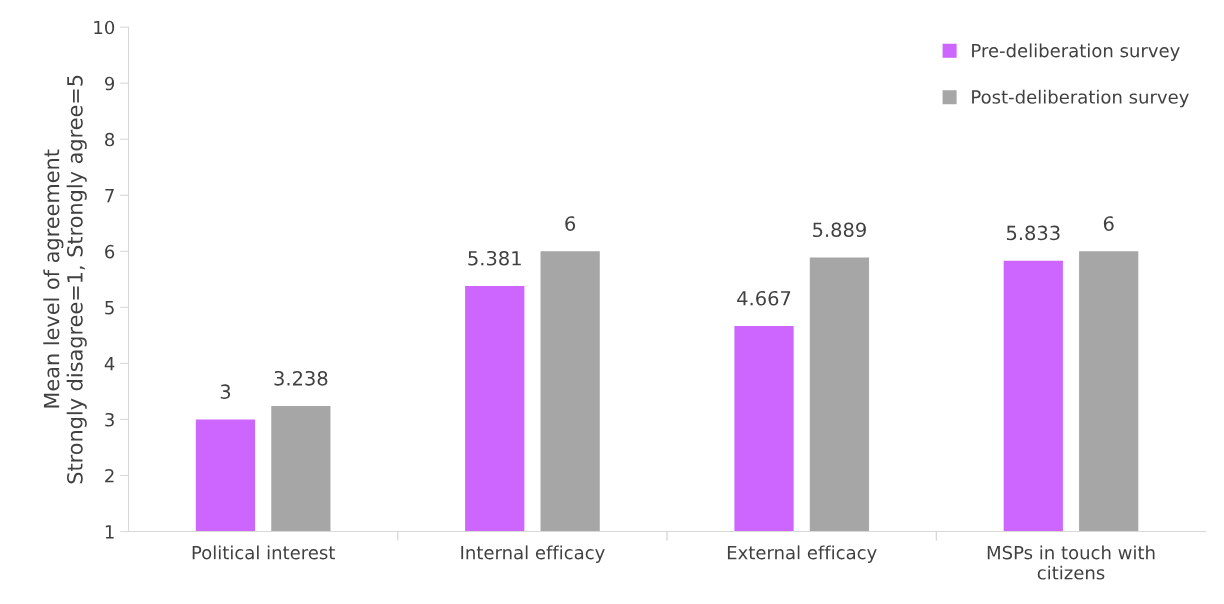 This screenshot has height=604, width=1224. I want to click on data-label: 5.381, so click(494, 258).